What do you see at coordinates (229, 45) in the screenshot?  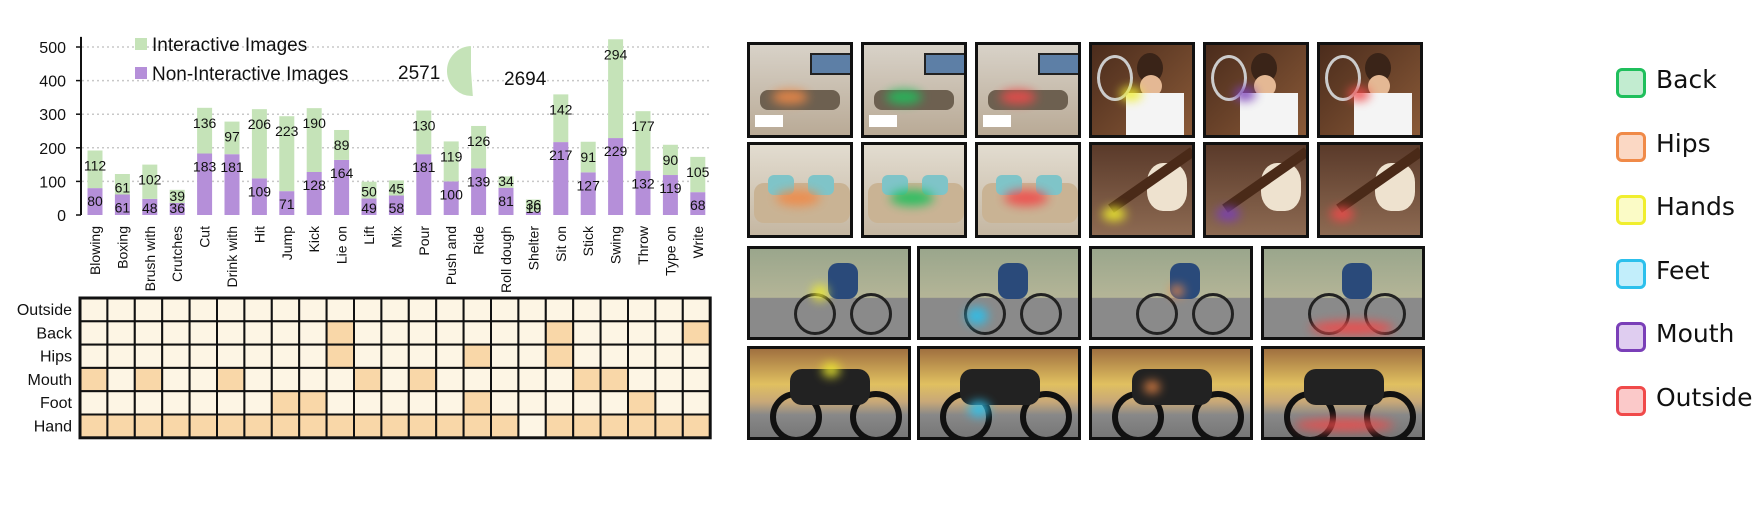 I see `legend-label-interactive: Interactive Images` at bounding box center [229, 45].